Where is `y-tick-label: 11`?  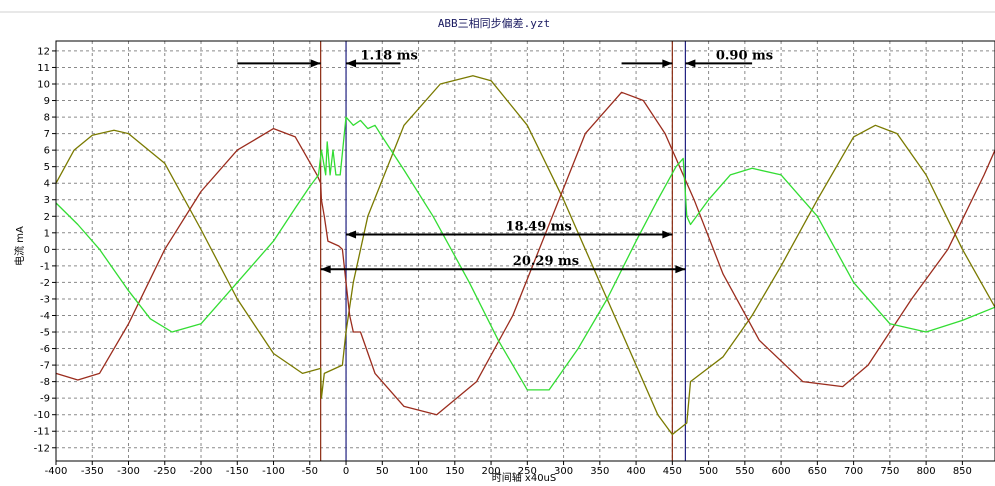
y-tick-label: 11 is located at coordinates (43, 68).